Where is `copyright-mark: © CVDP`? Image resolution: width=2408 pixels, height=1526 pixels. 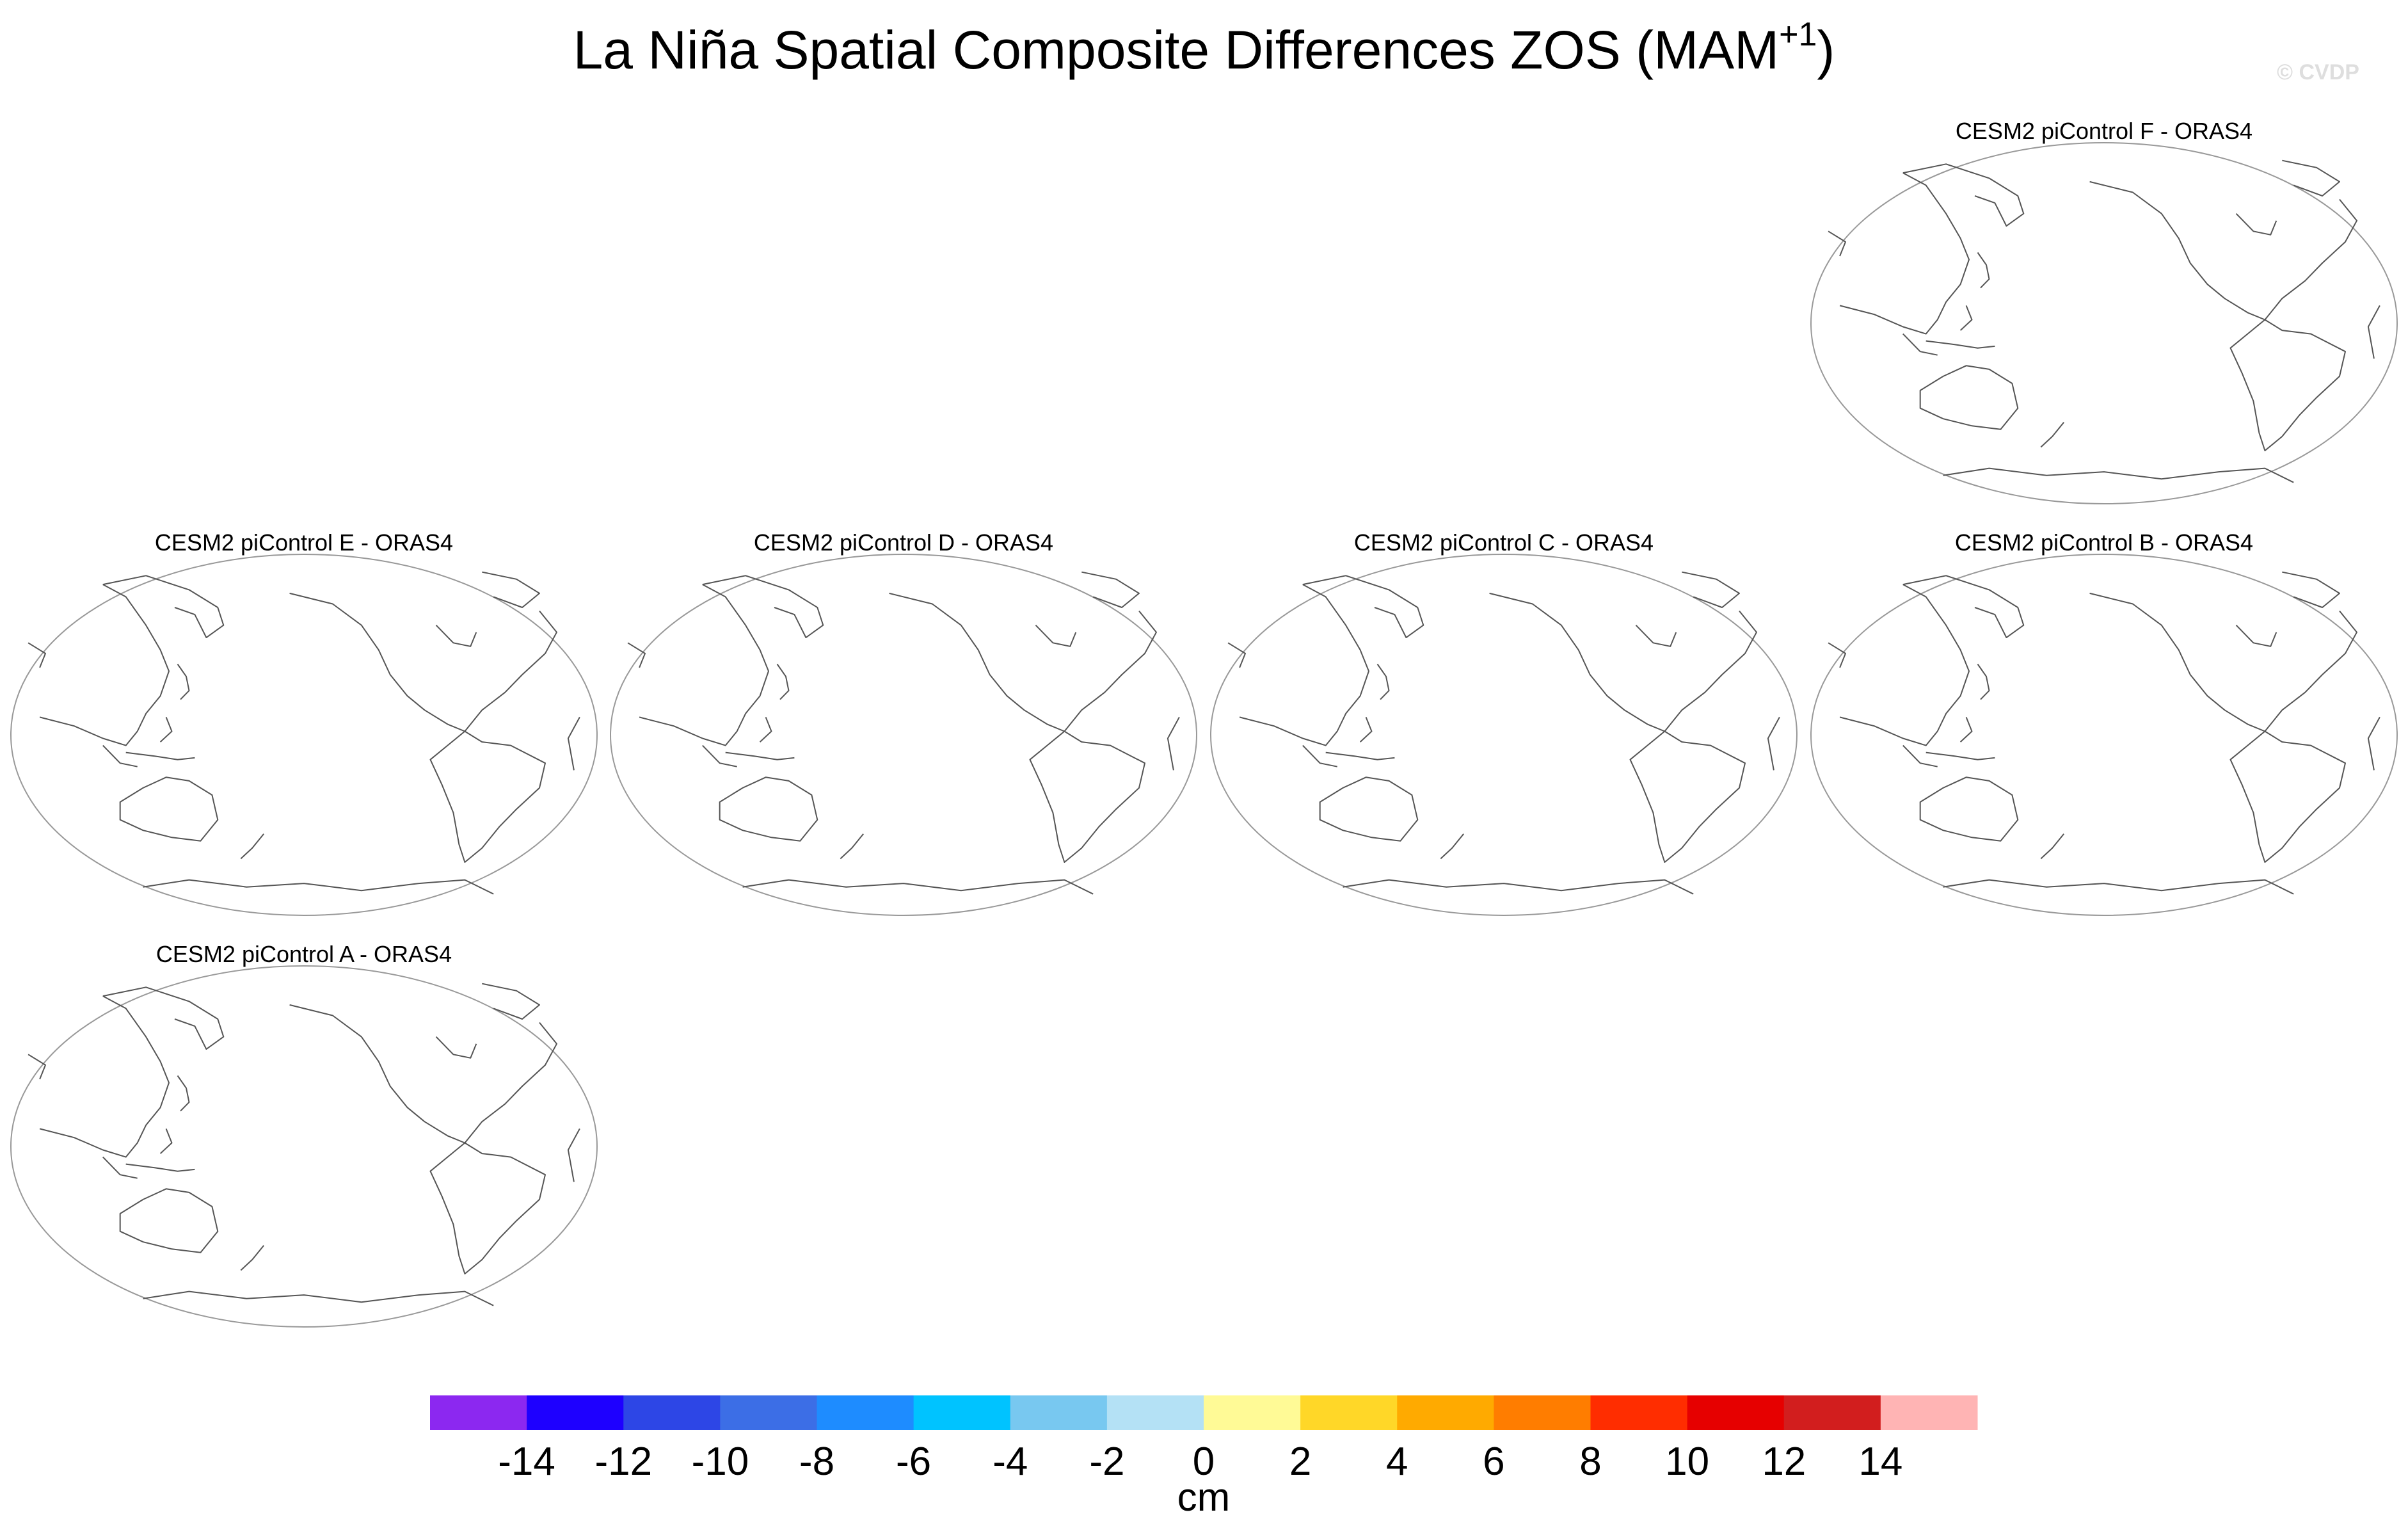 copyright-mark: © CVDP is located at coordinates (2318, 72).